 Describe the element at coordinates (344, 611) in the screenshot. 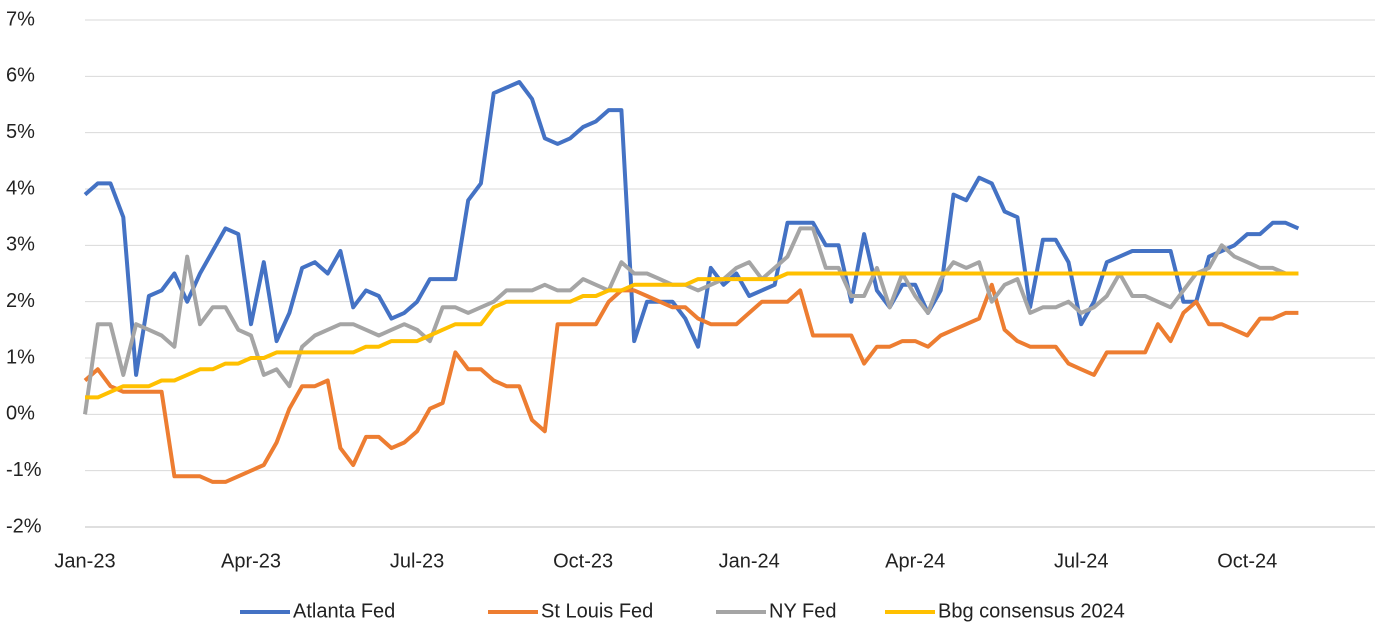

I see `legend-label: Atlanta Fed` at that location.